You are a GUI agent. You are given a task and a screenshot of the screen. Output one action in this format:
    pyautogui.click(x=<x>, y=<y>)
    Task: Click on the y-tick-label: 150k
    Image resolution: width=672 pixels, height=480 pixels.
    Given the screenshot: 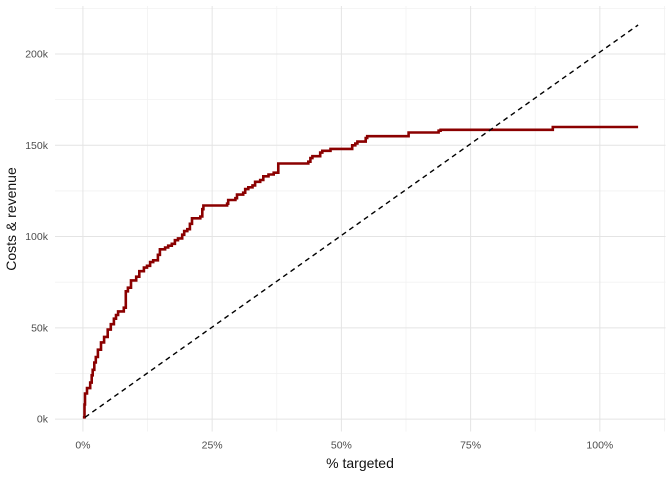 What is the action you would take?
    pyautogui.click(x=37, y=146)
    